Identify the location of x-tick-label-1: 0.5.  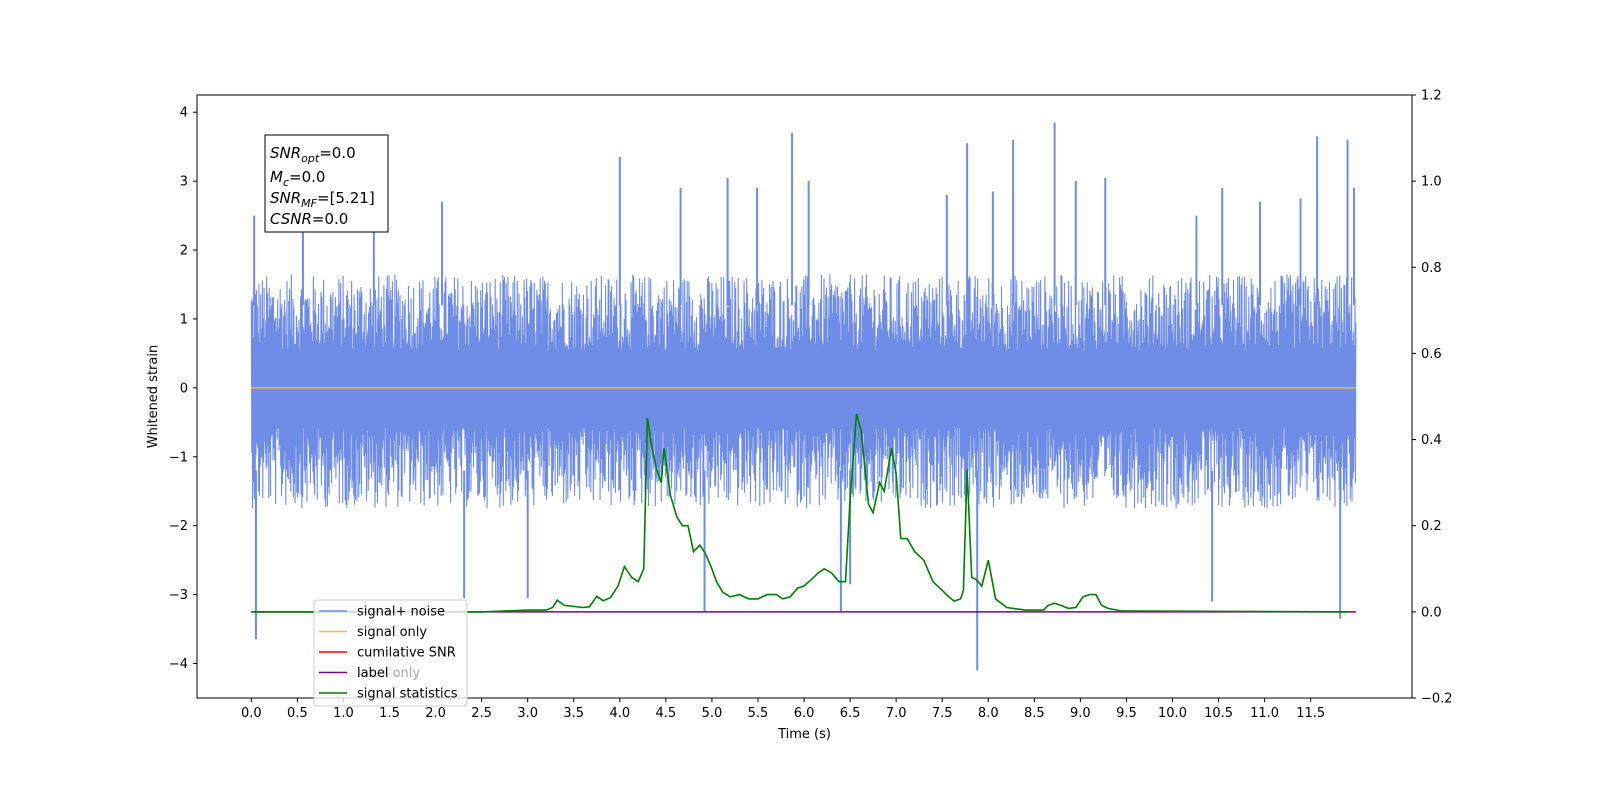
(297, 713).